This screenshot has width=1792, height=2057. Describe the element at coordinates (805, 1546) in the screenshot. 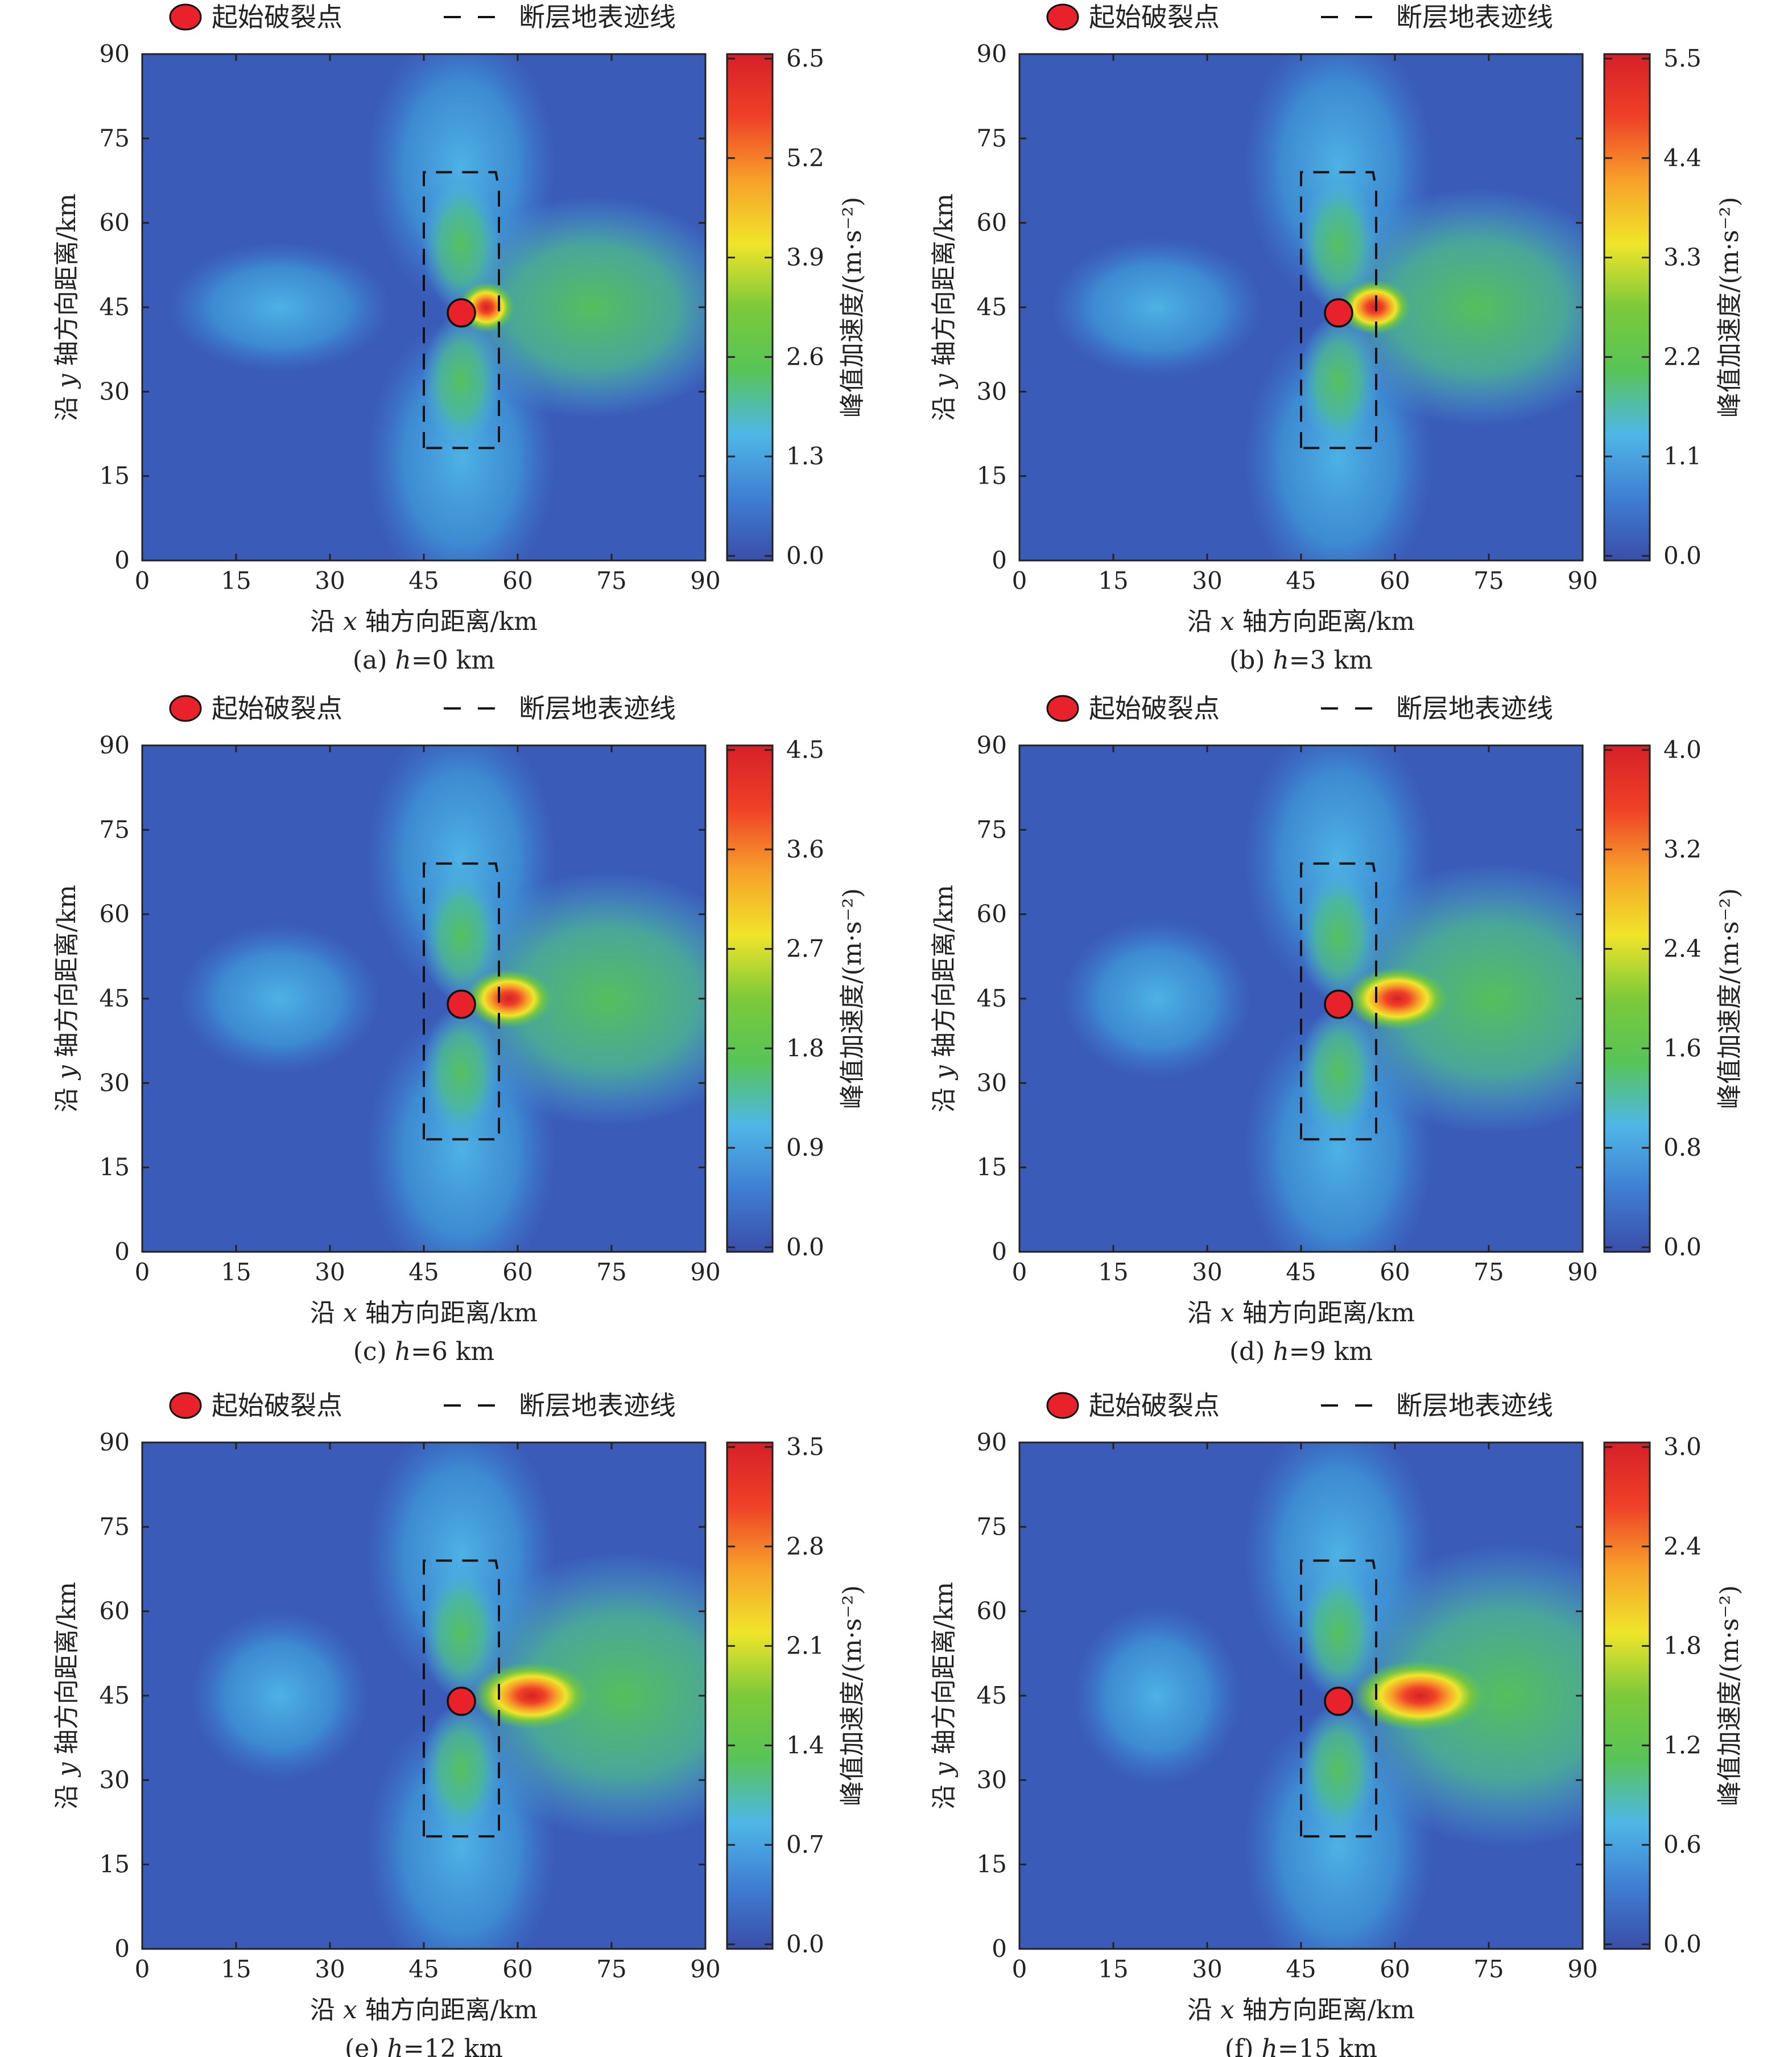

I see `colorbar-tick-label: 2.8` at that location.